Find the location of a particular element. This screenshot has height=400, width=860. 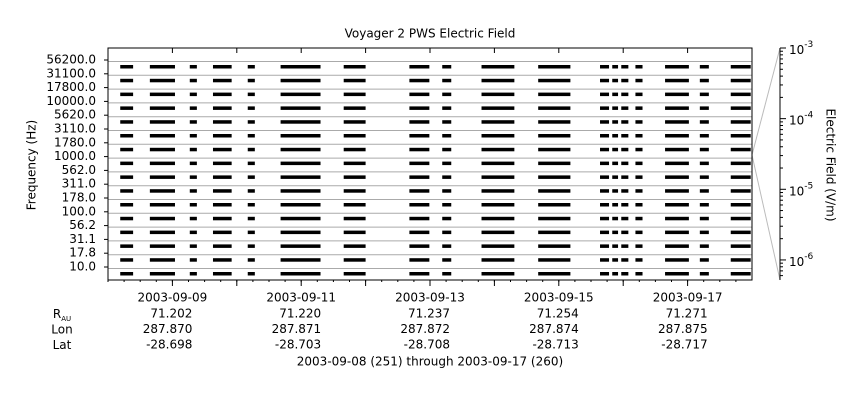

ephemeris-label-text: Lon is located at coordinates (61, 329).